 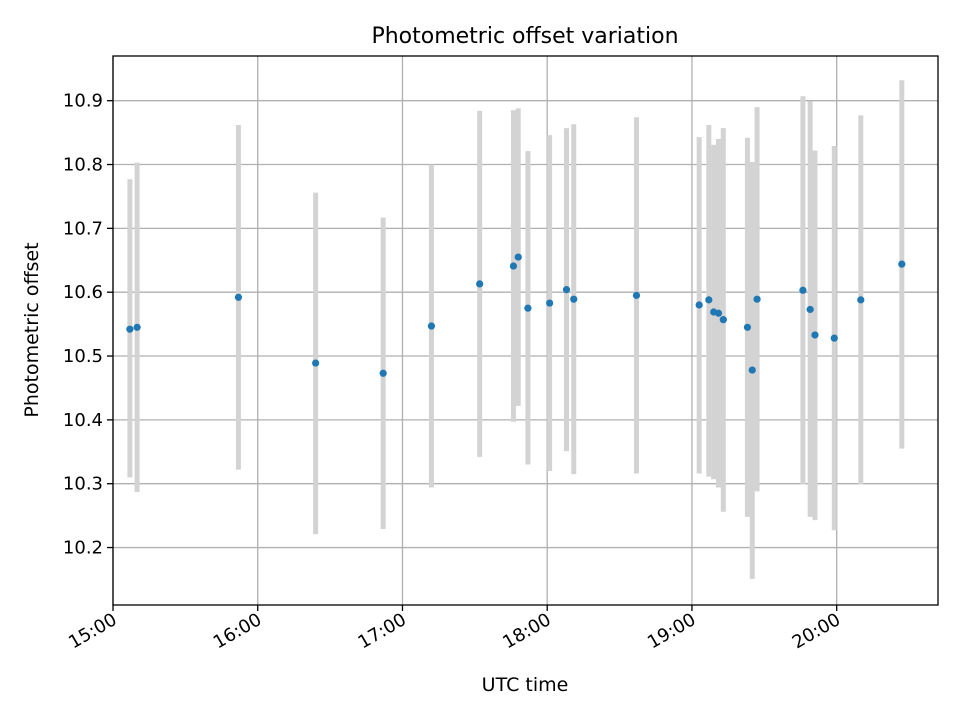 I want to click on y-tick-label: 10.2, so click(x=83, y=548).